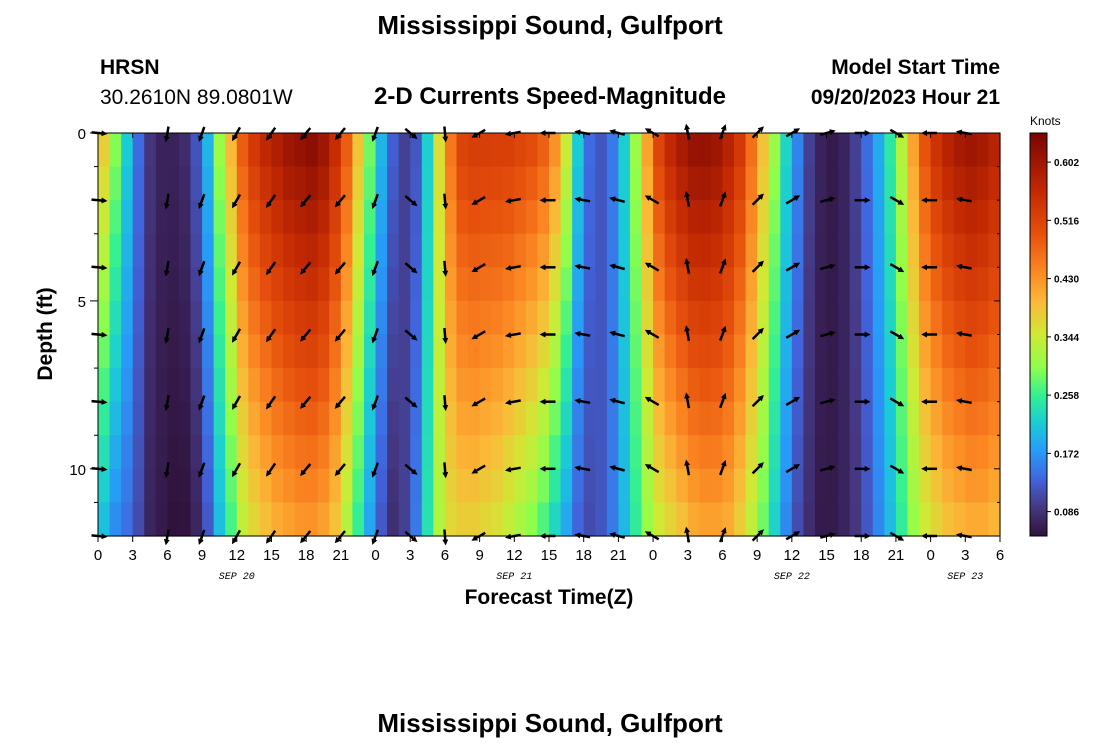 The width and height of the screenshot is (1100, 750). What do you see at coordinates (1066, 221) in the screenshot?
I see `colorbar-tick-label: 0.516` at bounding box center [1066, 221].